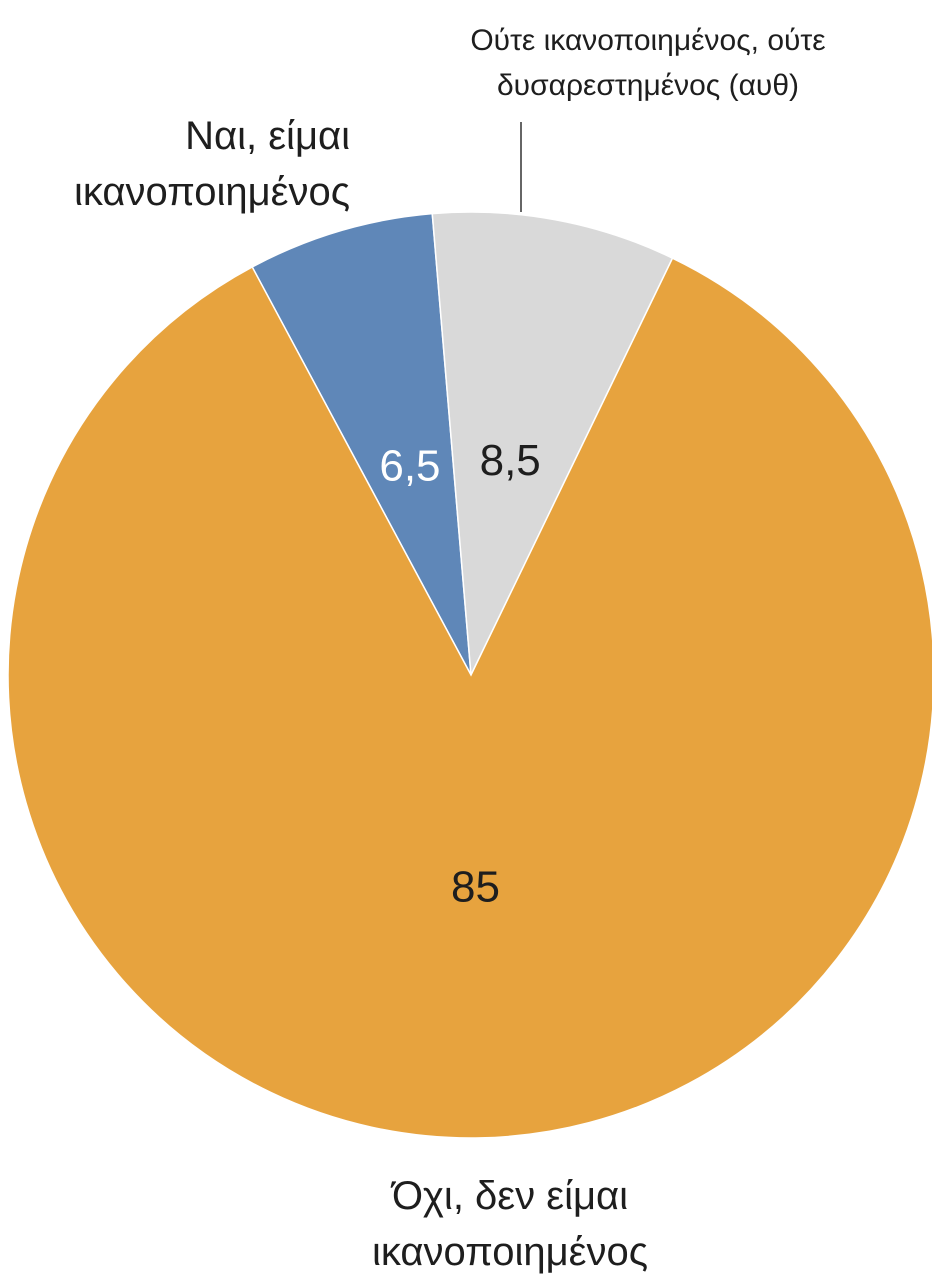 This screenshot has width=932, height=1285. I want to click on data-label: 85, so click(475, 887).